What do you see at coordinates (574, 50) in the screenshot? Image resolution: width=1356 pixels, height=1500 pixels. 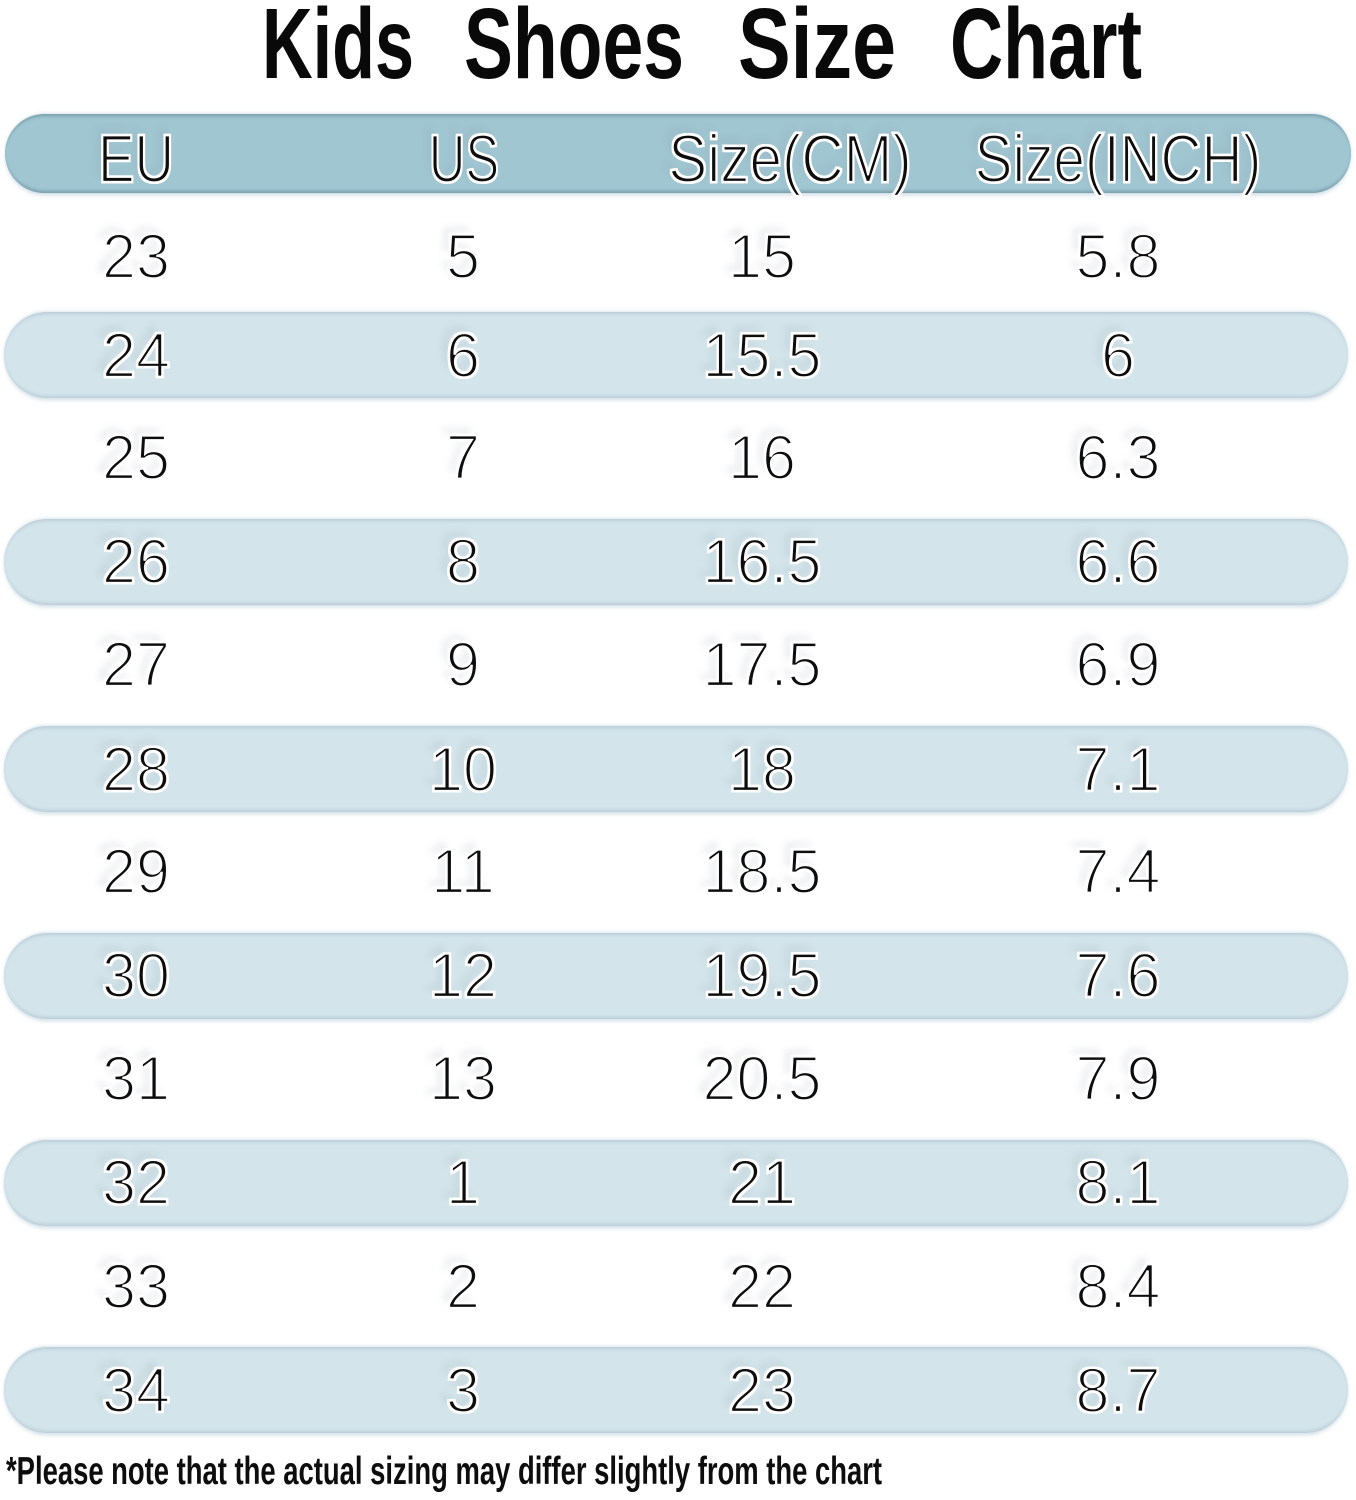 I see `svg-text: Shoes` at bounding box center [574, 50].